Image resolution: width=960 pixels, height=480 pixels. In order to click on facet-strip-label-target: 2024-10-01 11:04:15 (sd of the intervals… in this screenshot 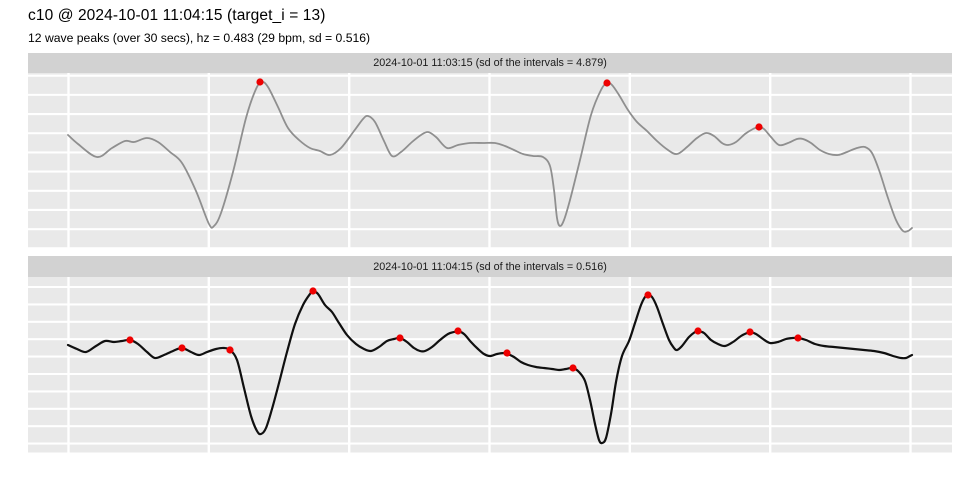, I will do `click(490, 266)`.